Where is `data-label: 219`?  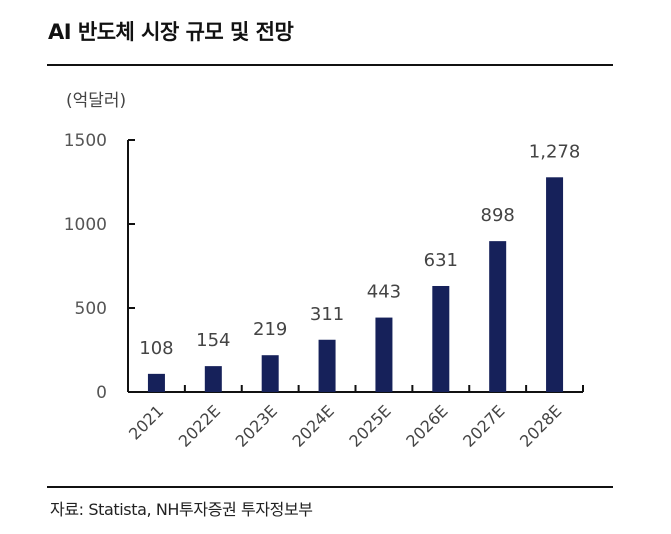
data-label: 219 is located at coordinates (270, 329).